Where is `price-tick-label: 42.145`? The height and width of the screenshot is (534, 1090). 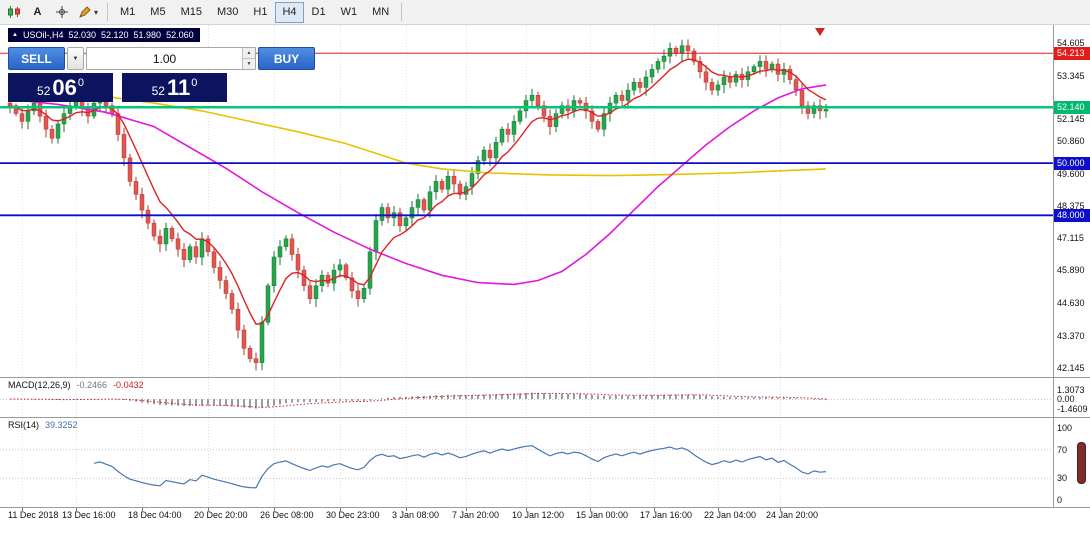
price-tick-label: 42.145 is located at coordinates (1071, 368).